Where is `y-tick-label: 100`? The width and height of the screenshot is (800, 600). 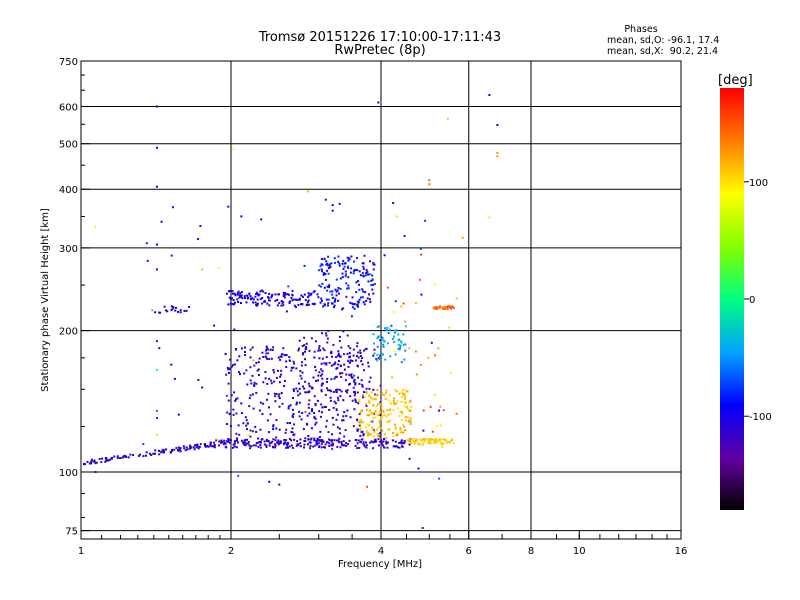 y-tick-label: 100 is located at coordinates (68, 473).